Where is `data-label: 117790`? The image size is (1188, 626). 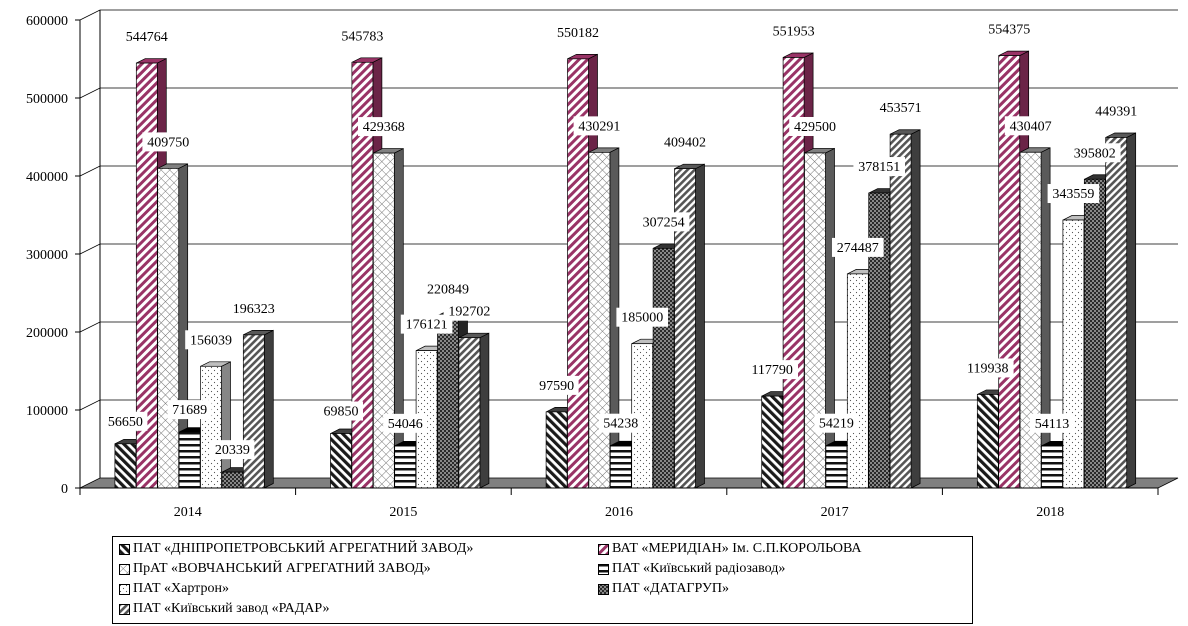
data-label: 117790 is located at coordinates (771, 370).